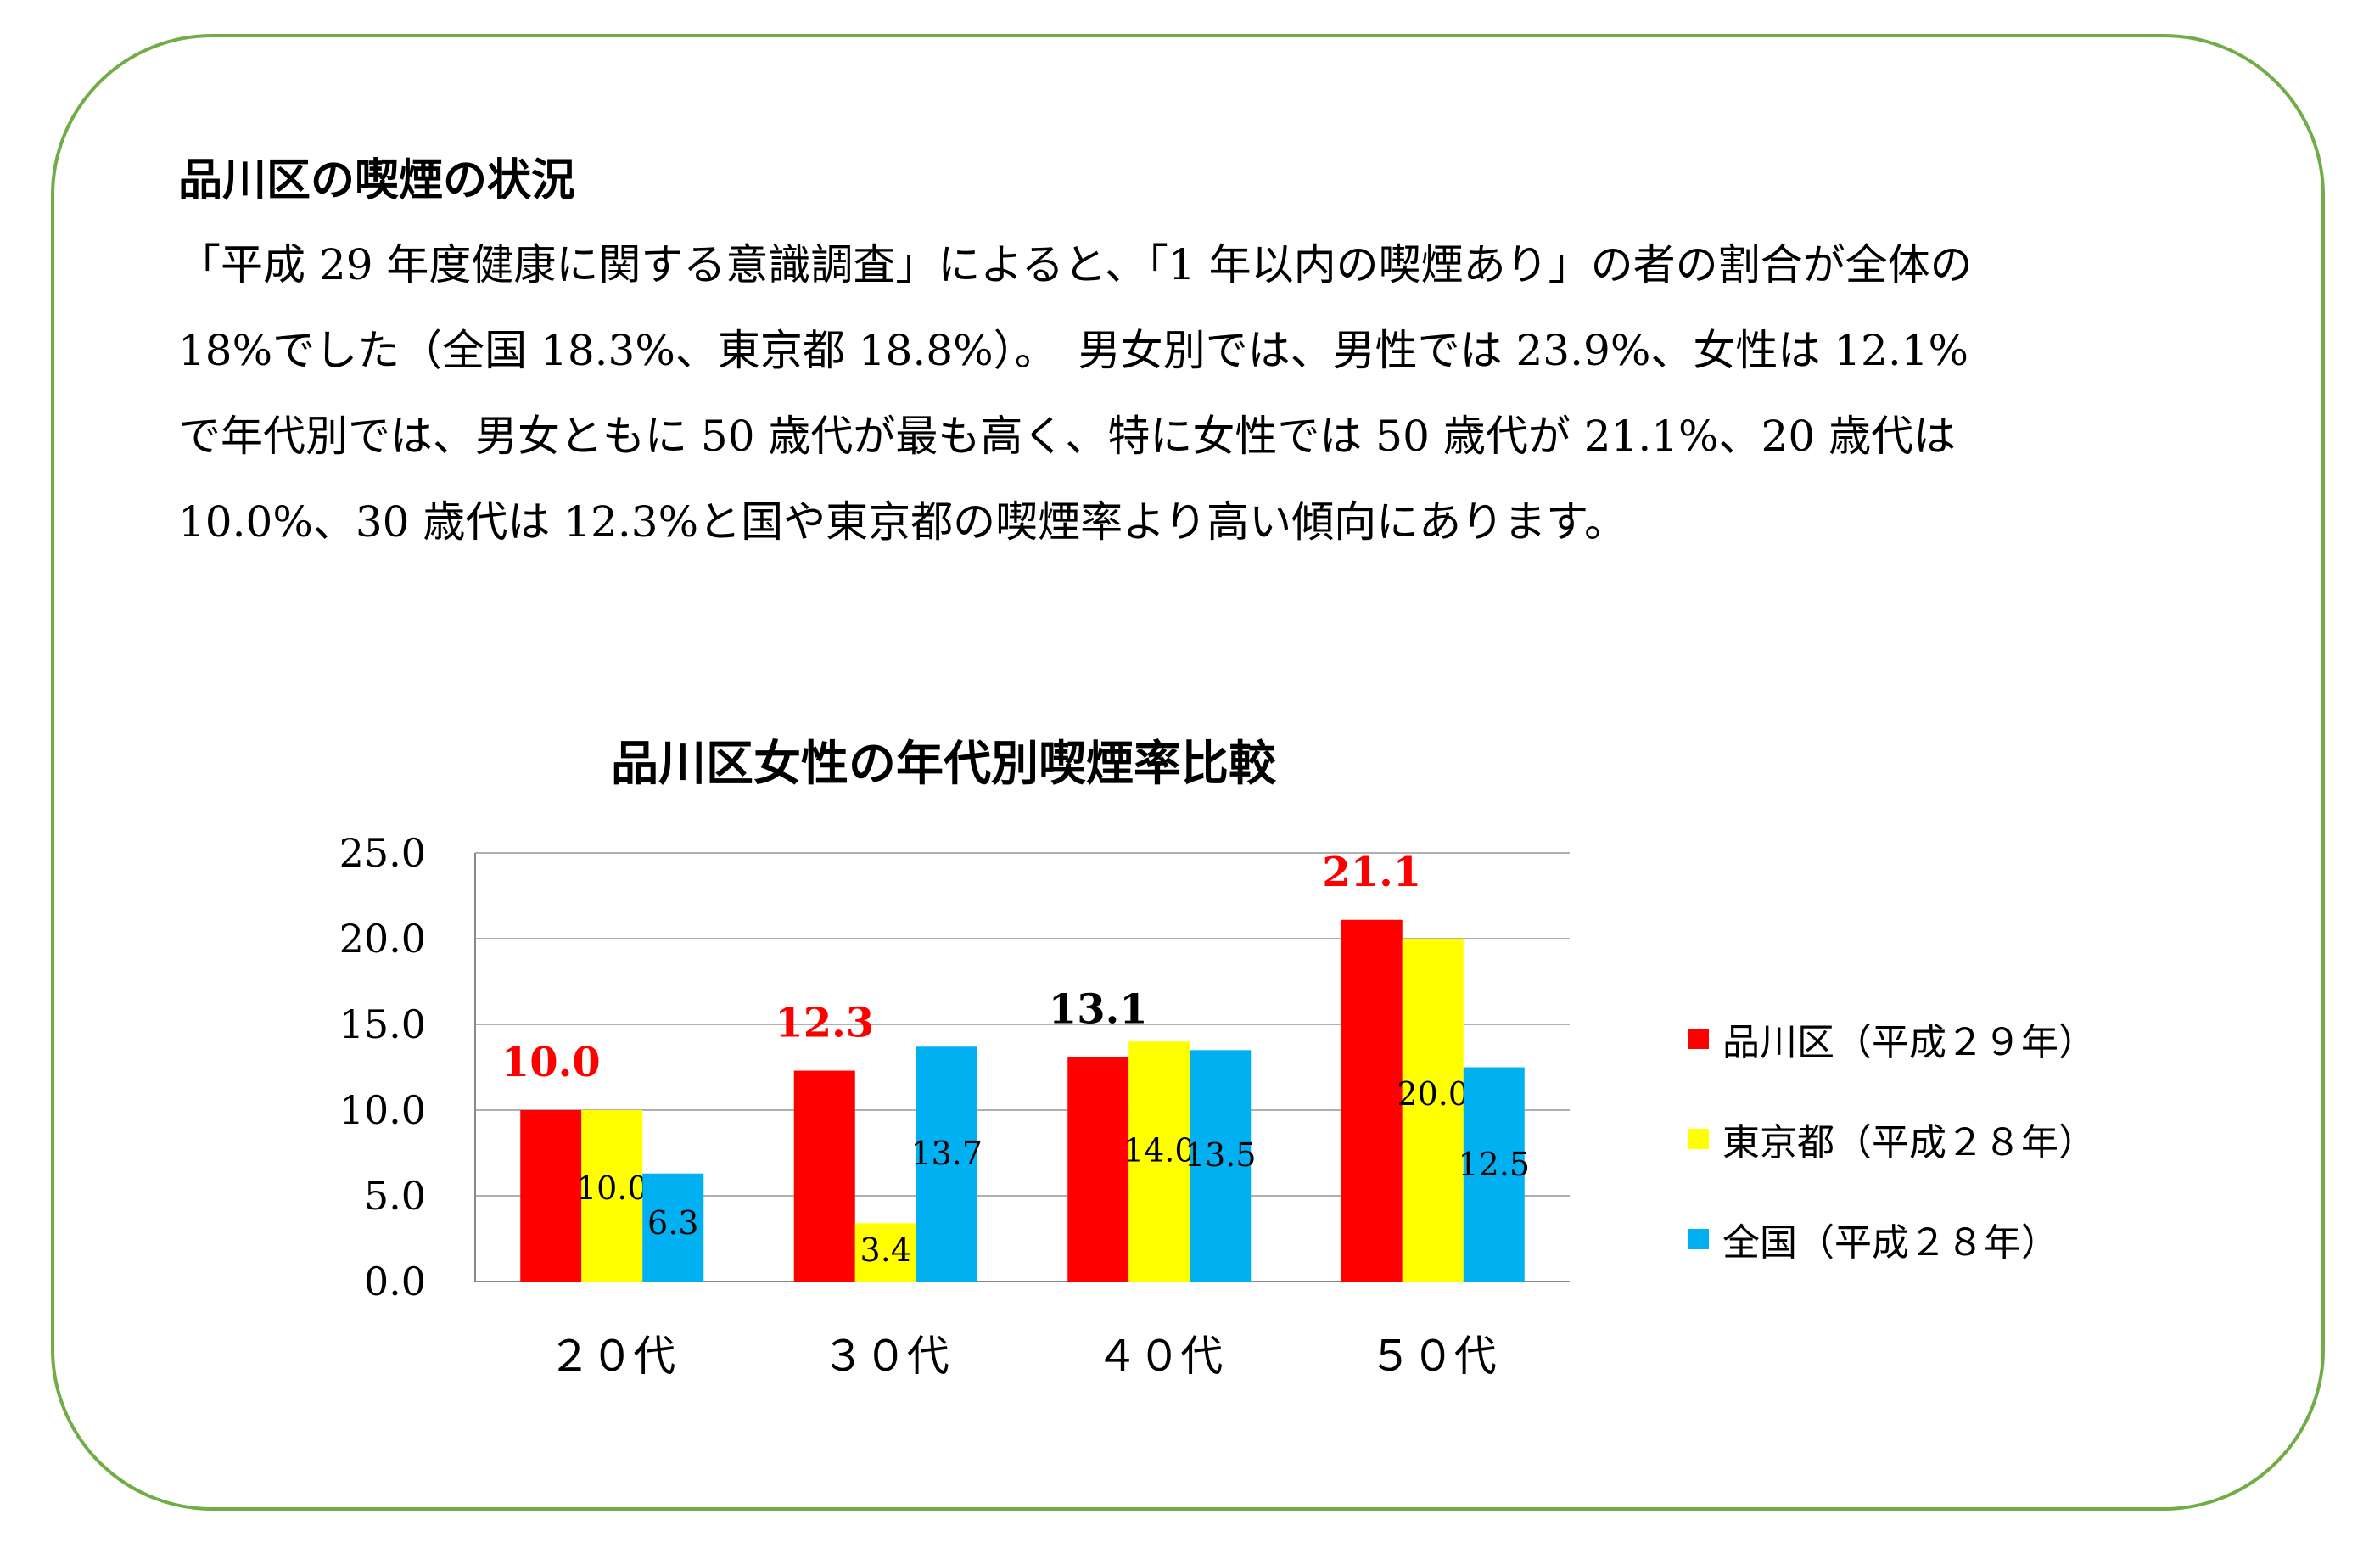 This screenshot has height=1548, width=2380. I want to click on y-tick-label: 20.0, so click(382, 939).